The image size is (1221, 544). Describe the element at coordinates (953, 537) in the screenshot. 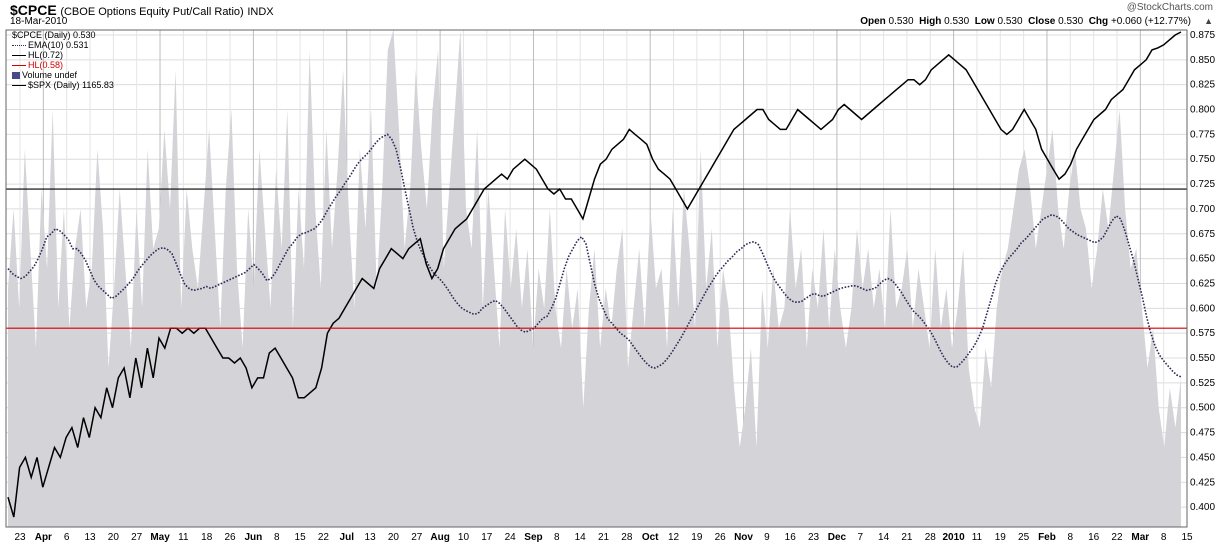

I see `x-tick-label: 2010` at that location.